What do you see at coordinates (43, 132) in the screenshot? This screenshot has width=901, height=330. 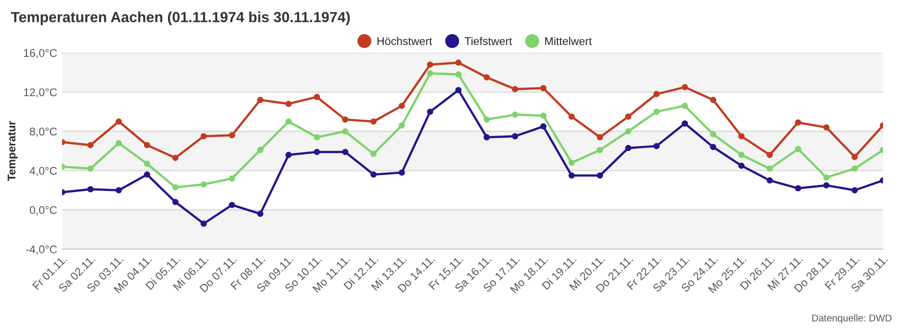 I see `y-tick-label: 8,0°C` at bounding box center [43, 132].